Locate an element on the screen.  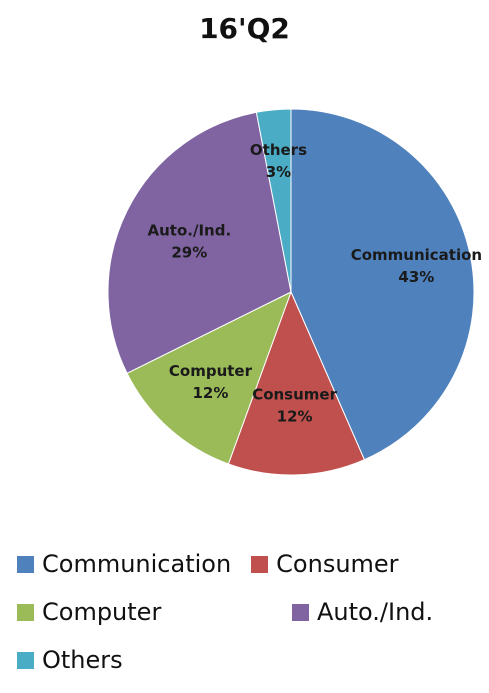
slice-value-label-computer: 12% is located at coordinates (211, 393).